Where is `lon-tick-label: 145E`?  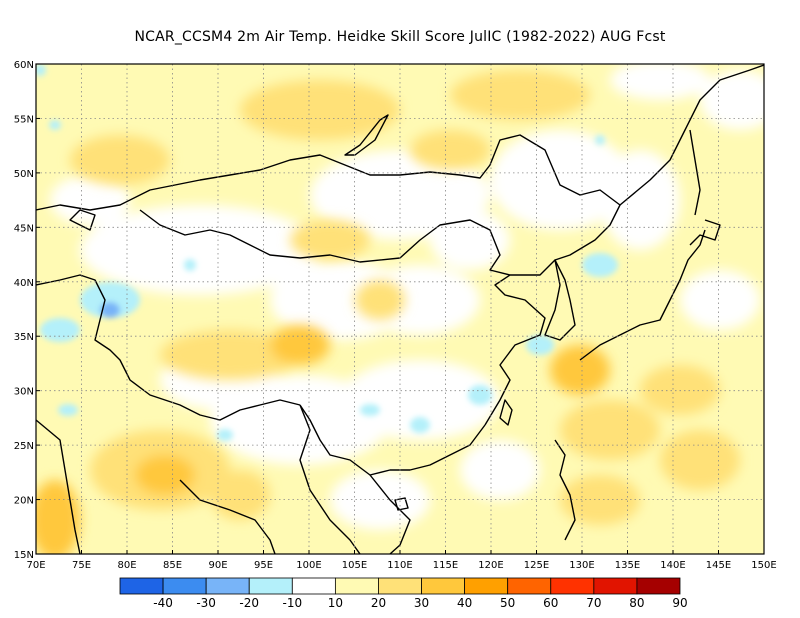 lon-tick-label: 145E is located at coordinates (718, 565).